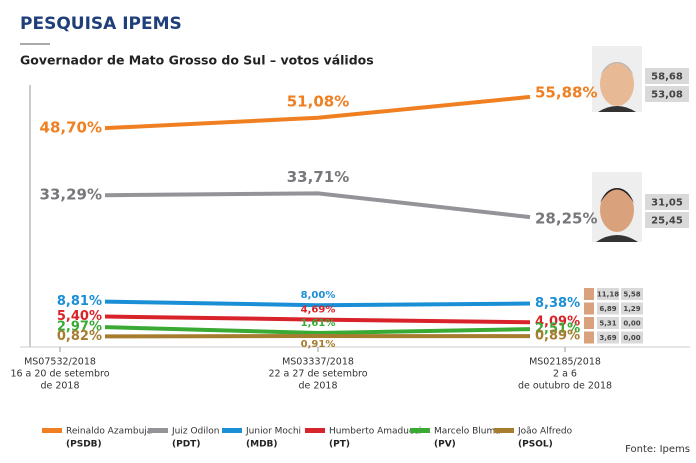  Describe the element at coordinates (59, 374) in the screenshot. I see `x-tick-label: 16 a 20 de setembro` at that location.